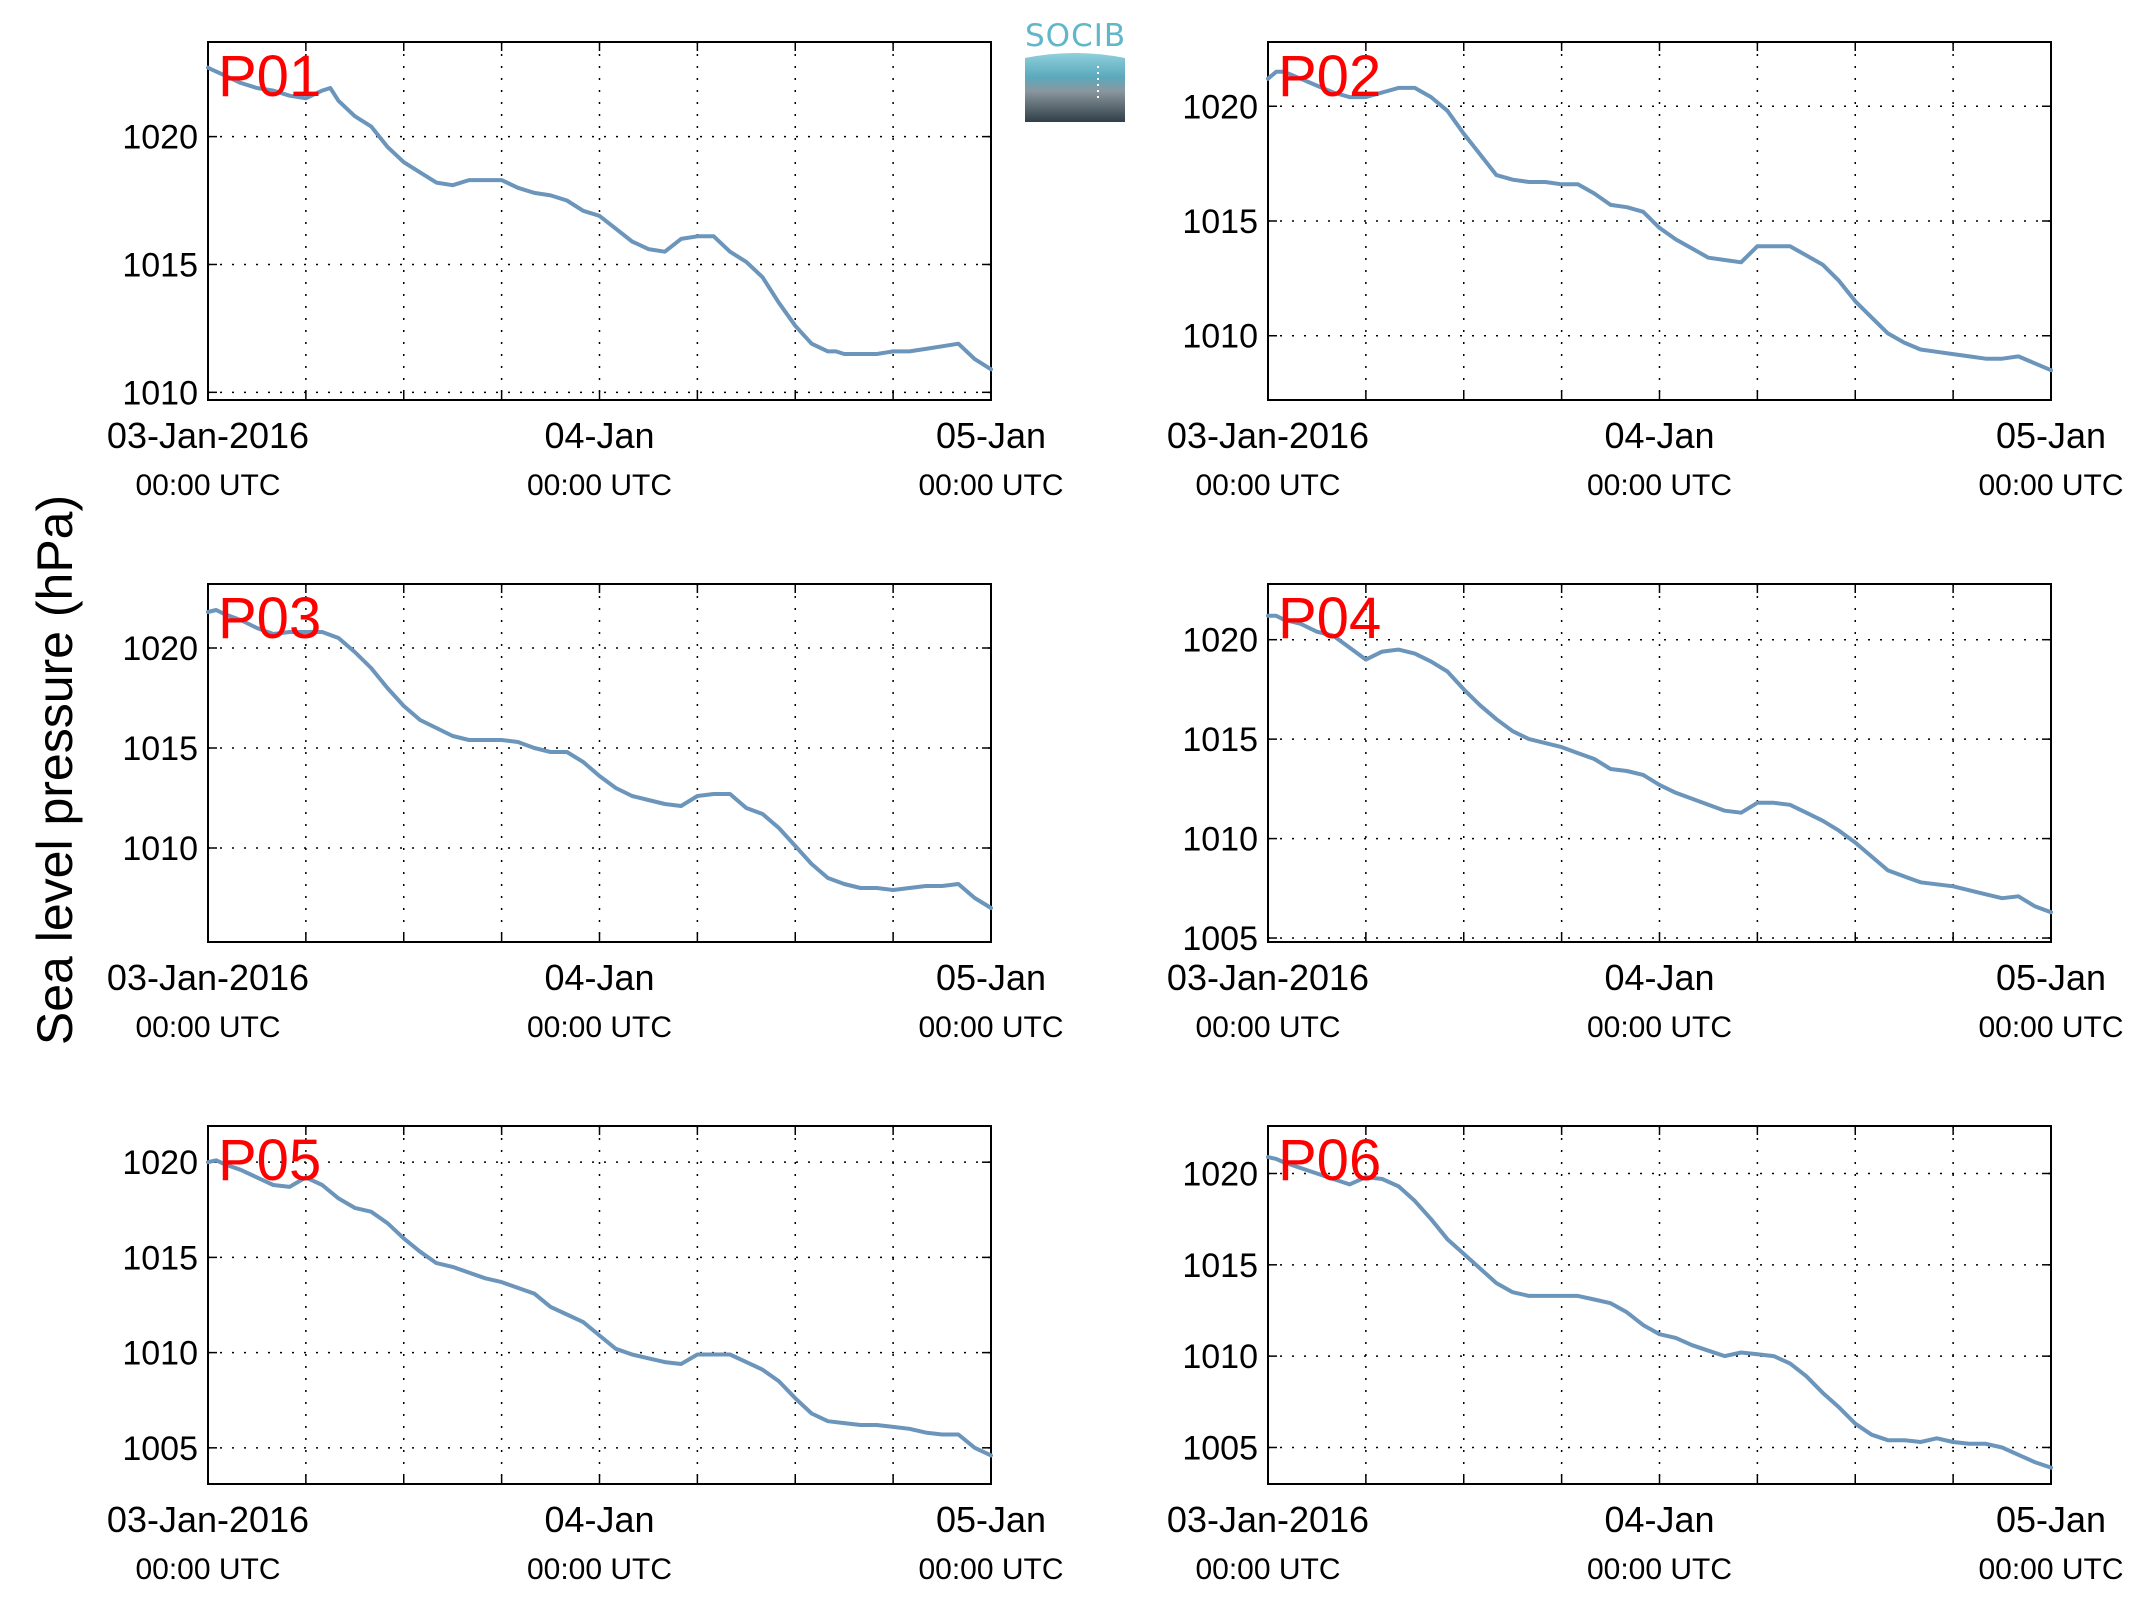 Image resolution: width=2138 pixels, height=1608 pixels. I want to click on station-label: P02, so click(1329, 76).